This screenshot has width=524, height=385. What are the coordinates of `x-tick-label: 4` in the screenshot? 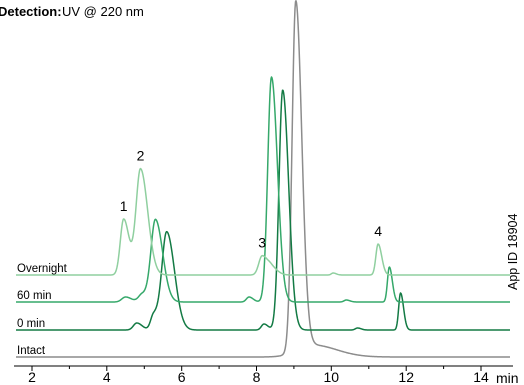 It's located at (107, 377).